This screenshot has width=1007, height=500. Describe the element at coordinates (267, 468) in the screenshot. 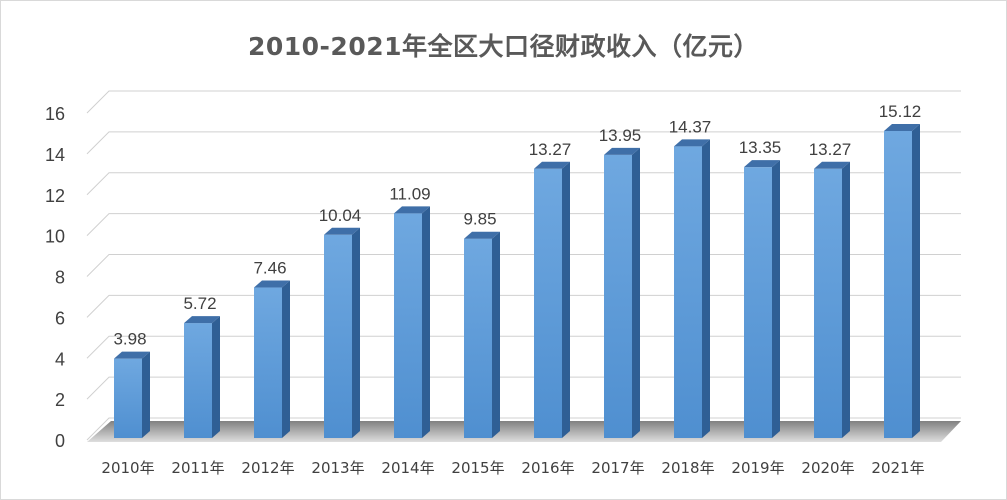

I see `x-tick-label: 2012年` at that location.